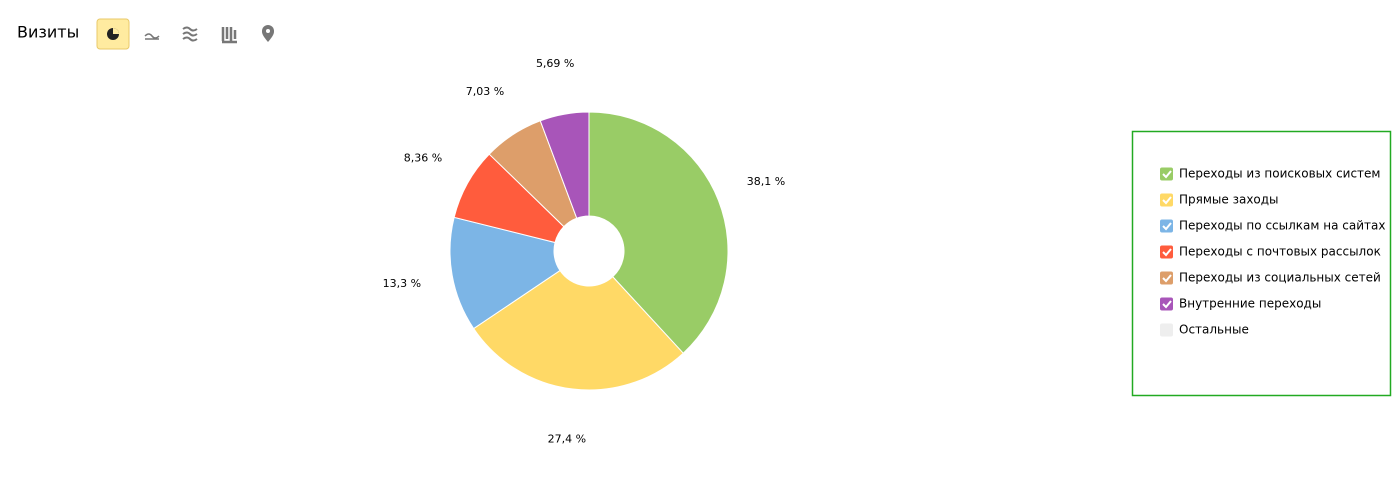 Image resolution: width=1398 pixels, height=493 pixels. Describe the element at coordinates (1280, 278) in the screenshot. I see `legend-label: Переходы из социальных сетей` at that location.